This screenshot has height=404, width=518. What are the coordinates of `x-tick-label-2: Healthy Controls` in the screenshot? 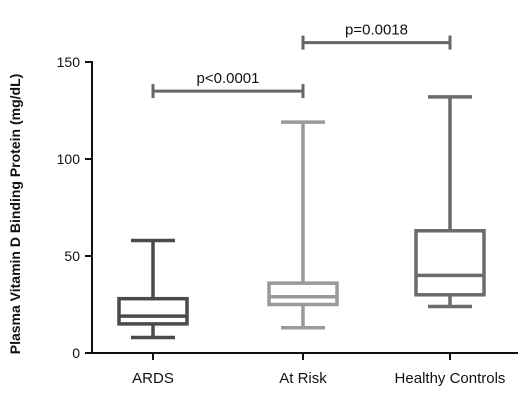 It's located at (450, 378).